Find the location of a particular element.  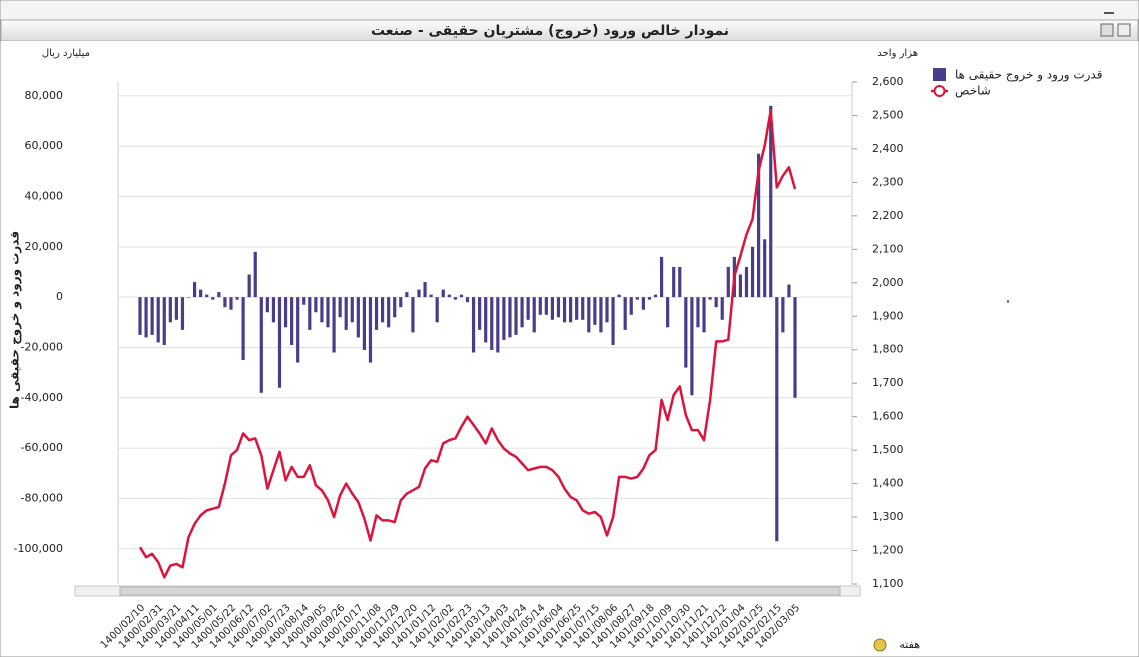

y-tick-label: -60,000 is located at coordinates (42, 447).